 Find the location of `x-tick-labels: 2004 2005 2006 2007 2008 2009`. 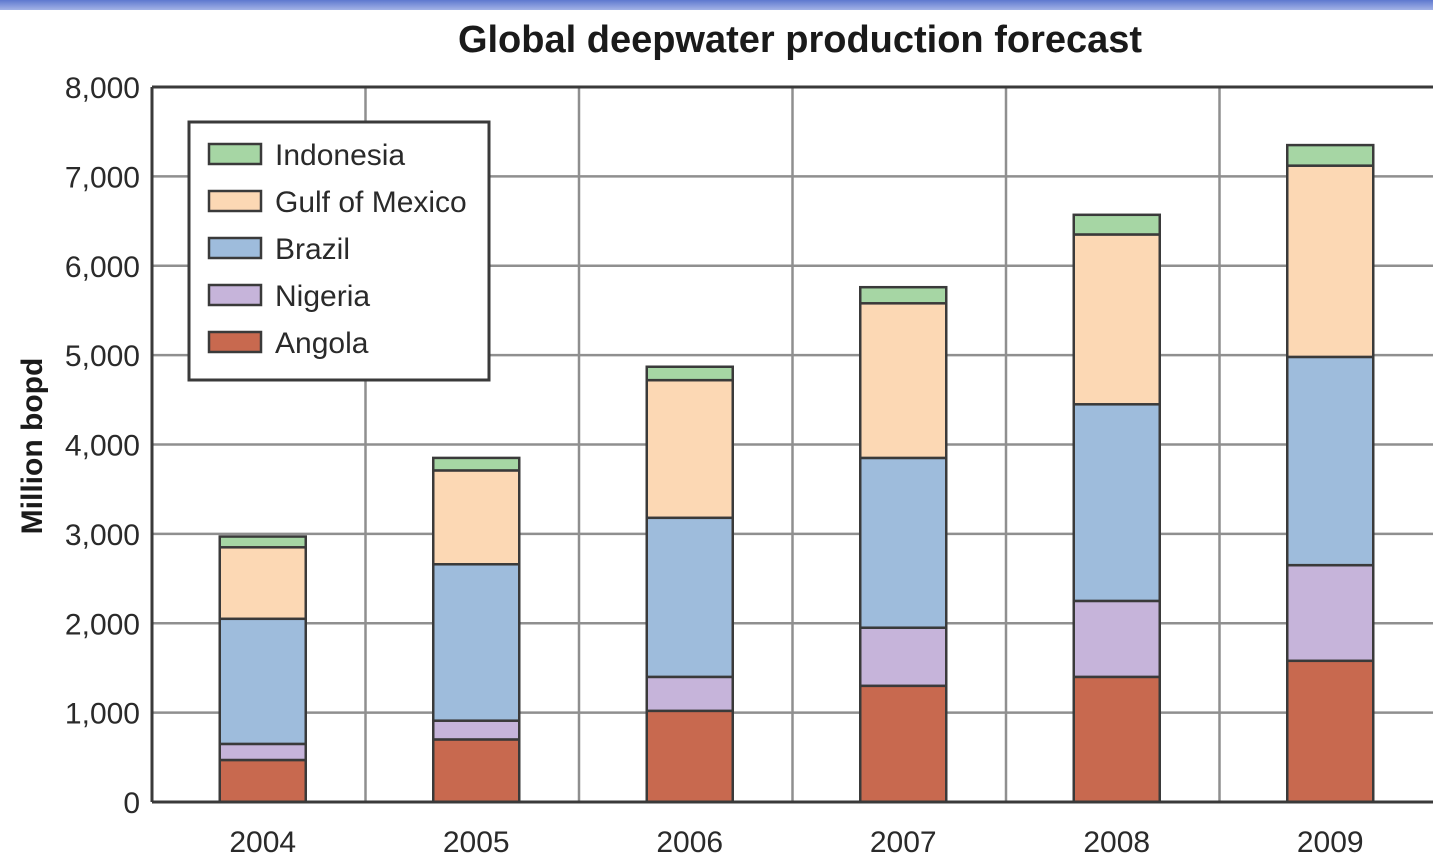

x-tick-labels: 2004 2005 2006 2007 2008 2009 is located at coordinates (796, 840).